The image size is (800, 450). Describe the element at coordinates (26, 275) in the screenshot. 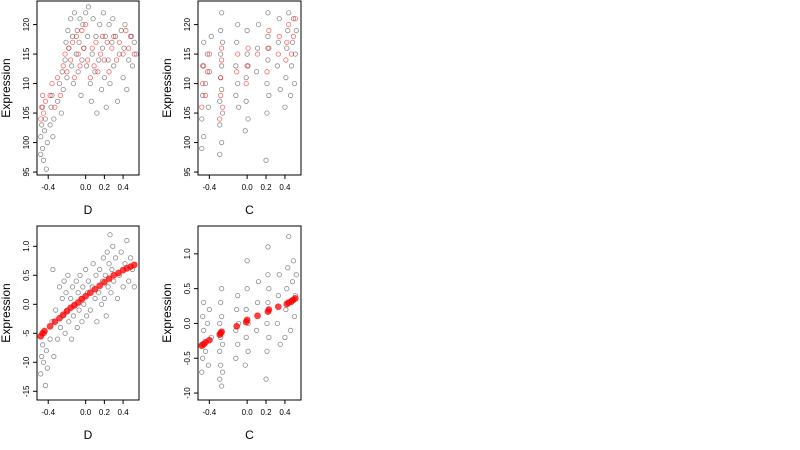

I see `y-tick-label: 0.5` at that location.